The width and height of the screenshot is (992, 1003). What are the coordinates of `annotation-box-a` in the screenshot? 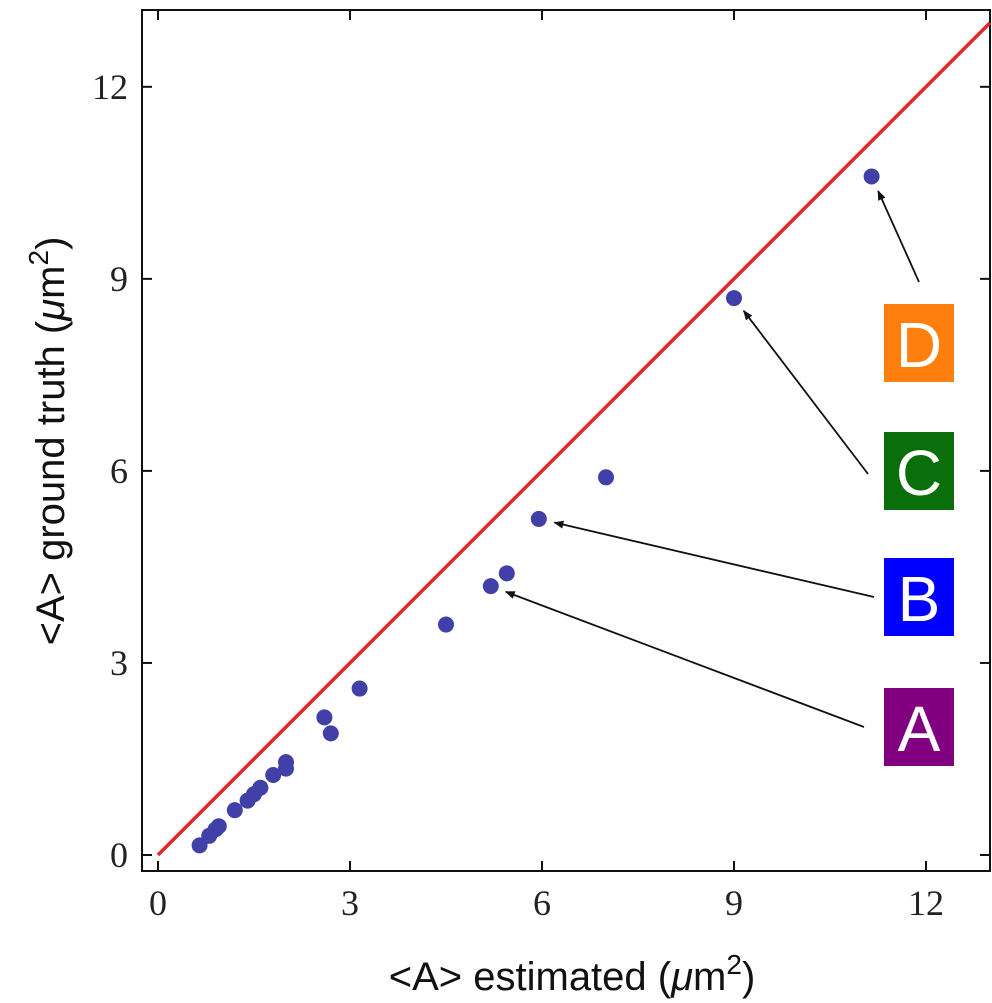 It's located at (919, 727).